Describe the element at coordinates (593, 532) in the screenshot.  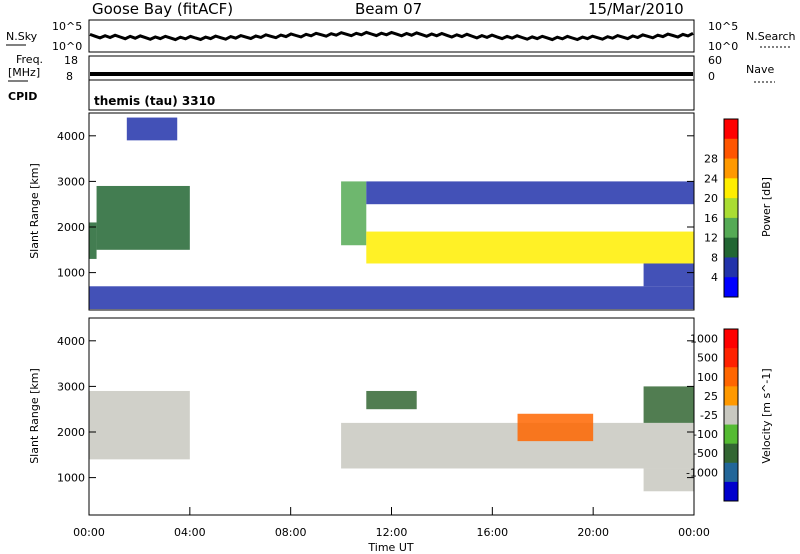
I see `x-tick-label: 20:00` at that location.